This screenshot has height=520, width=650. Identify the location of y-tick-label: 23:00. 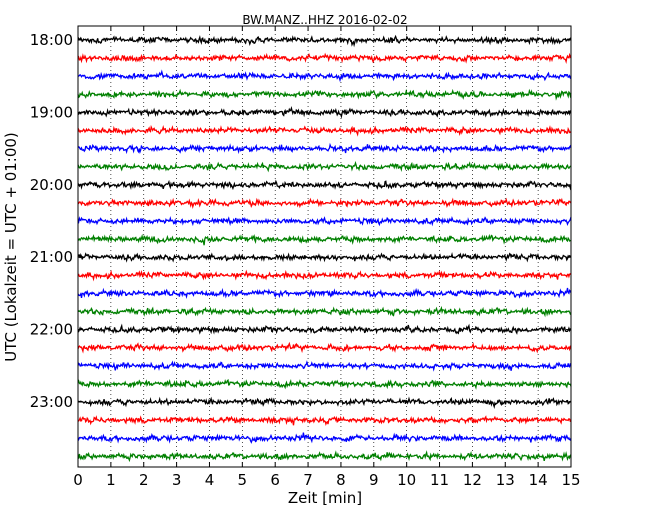
(51, 402).